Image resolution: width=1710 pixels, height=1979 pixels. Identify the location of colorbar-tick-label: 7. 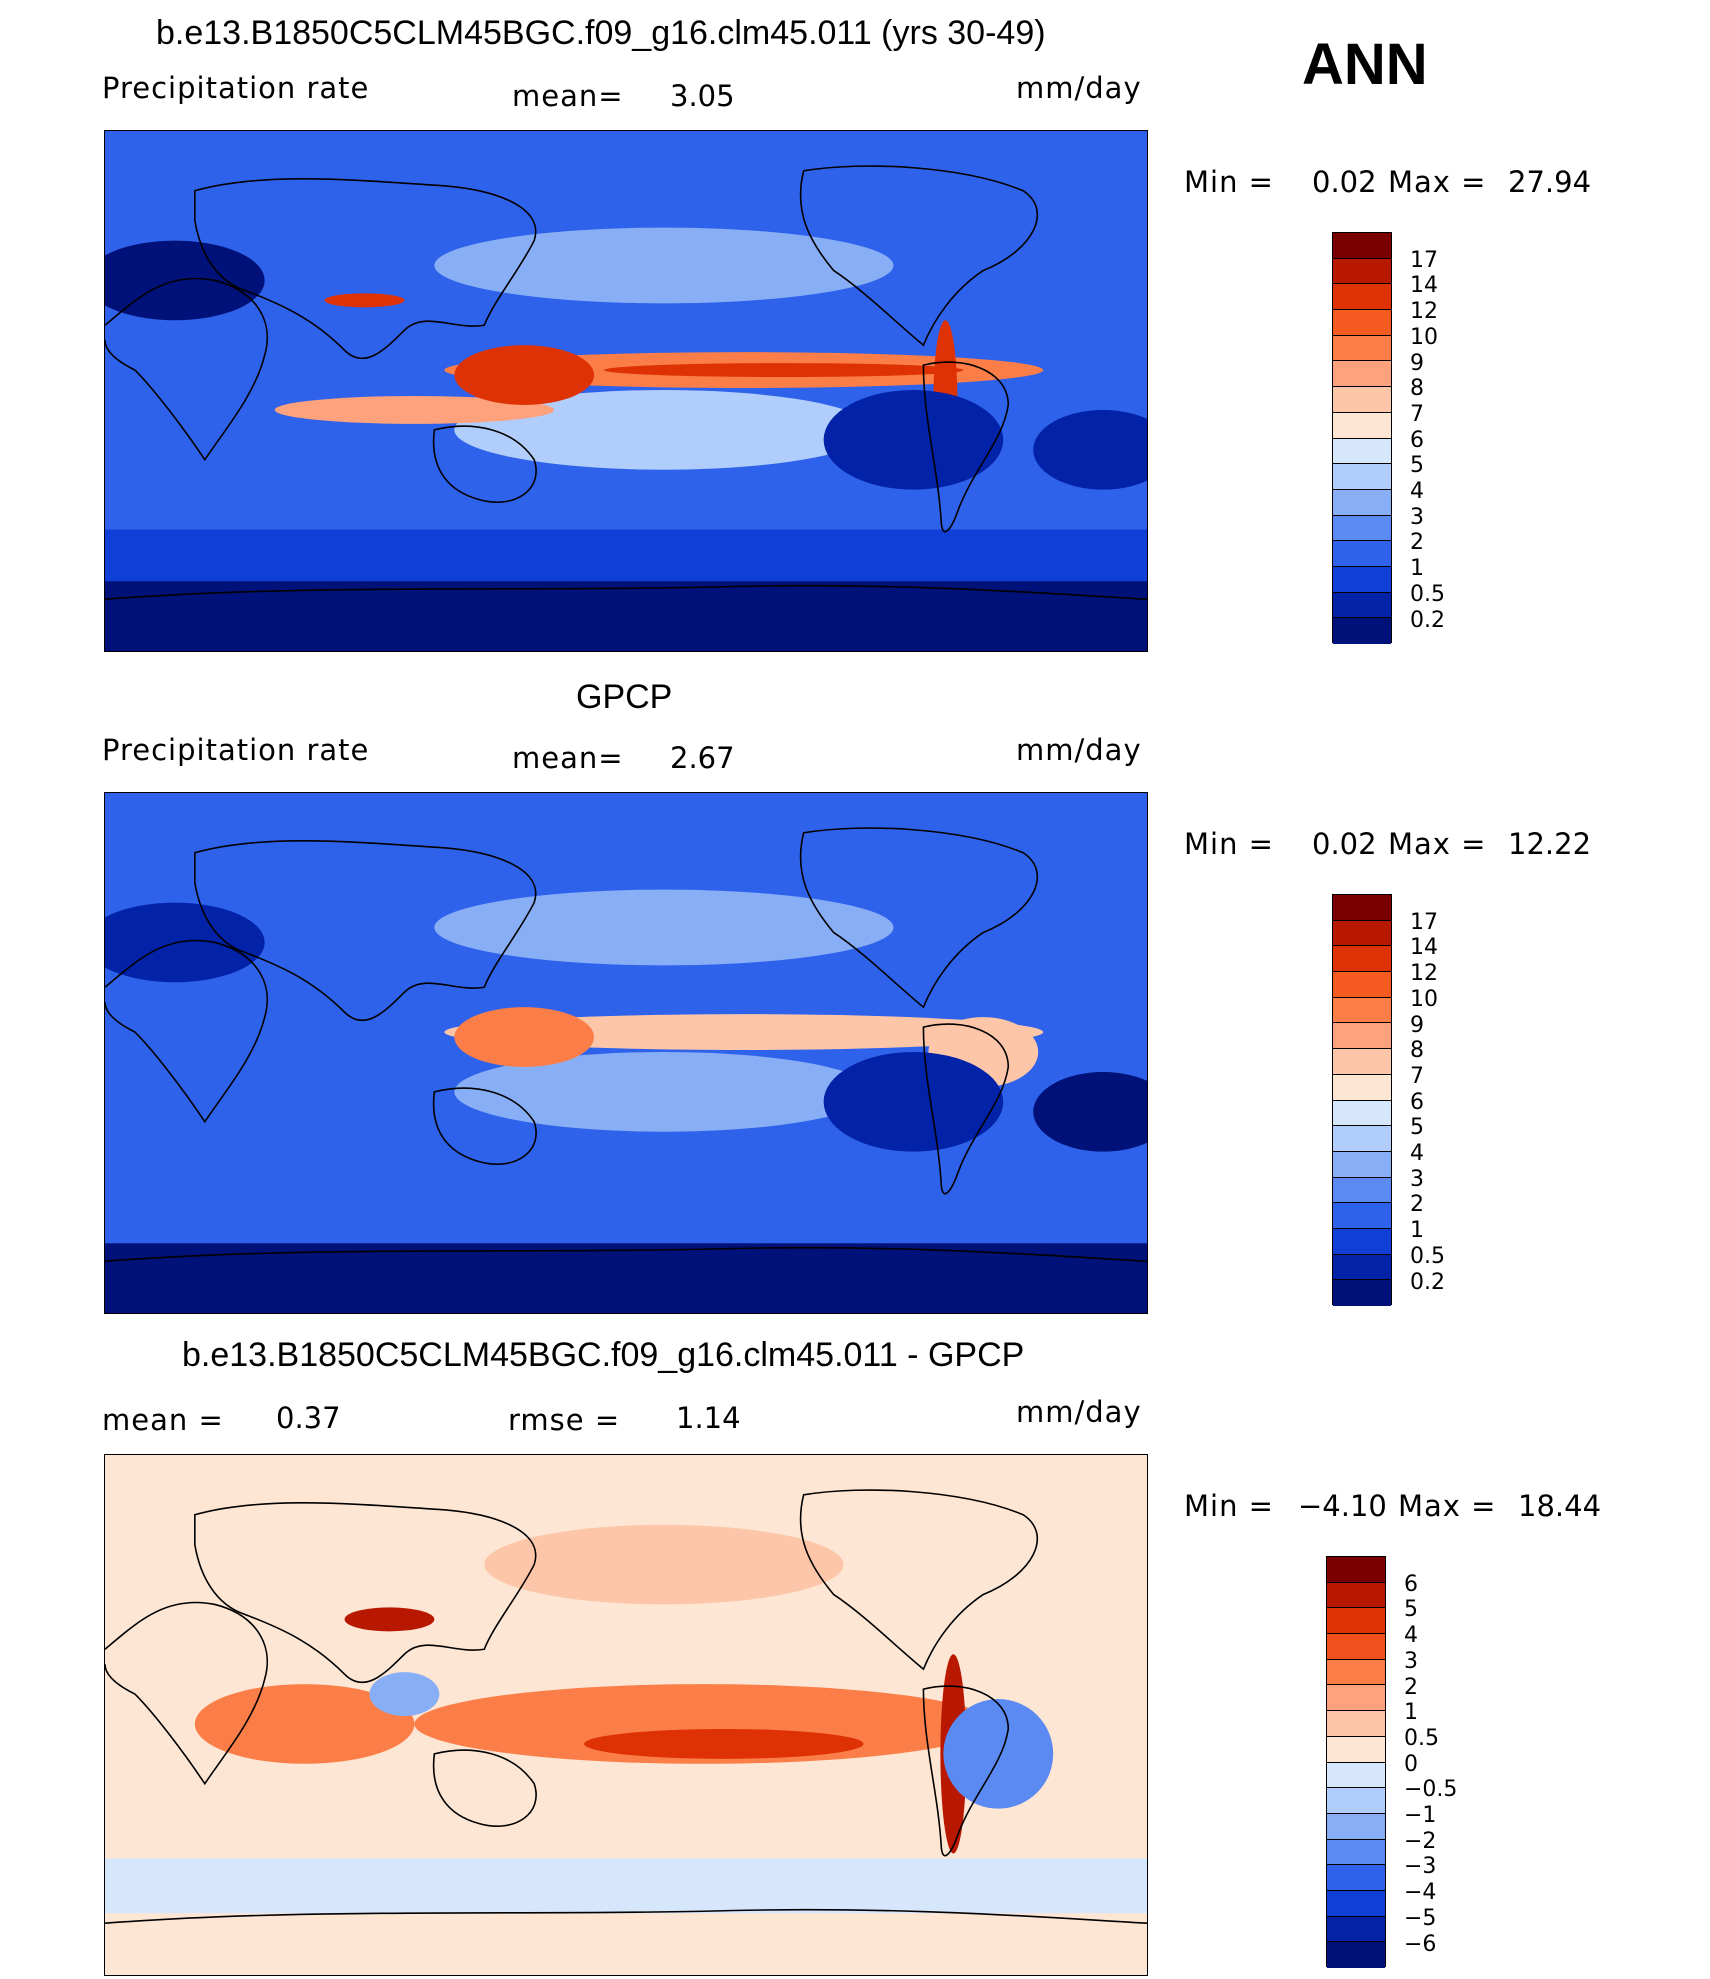
(1417, 1076).